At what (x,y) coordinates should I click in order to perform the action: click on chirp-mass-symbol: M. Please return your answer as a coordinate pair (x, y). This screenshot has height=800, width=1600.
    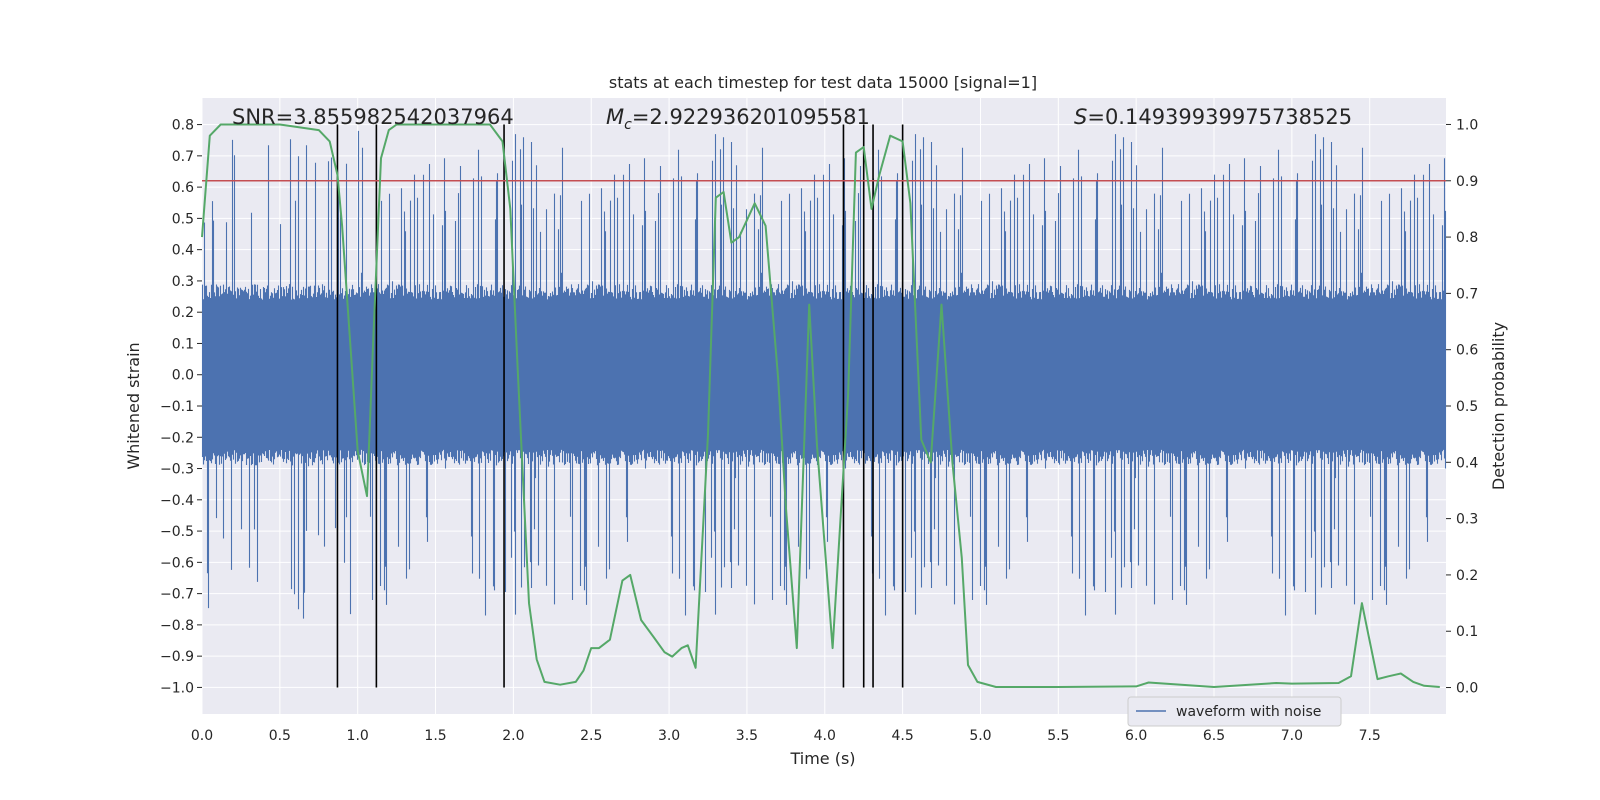
    Looking at the image, I should click on (615, 117).